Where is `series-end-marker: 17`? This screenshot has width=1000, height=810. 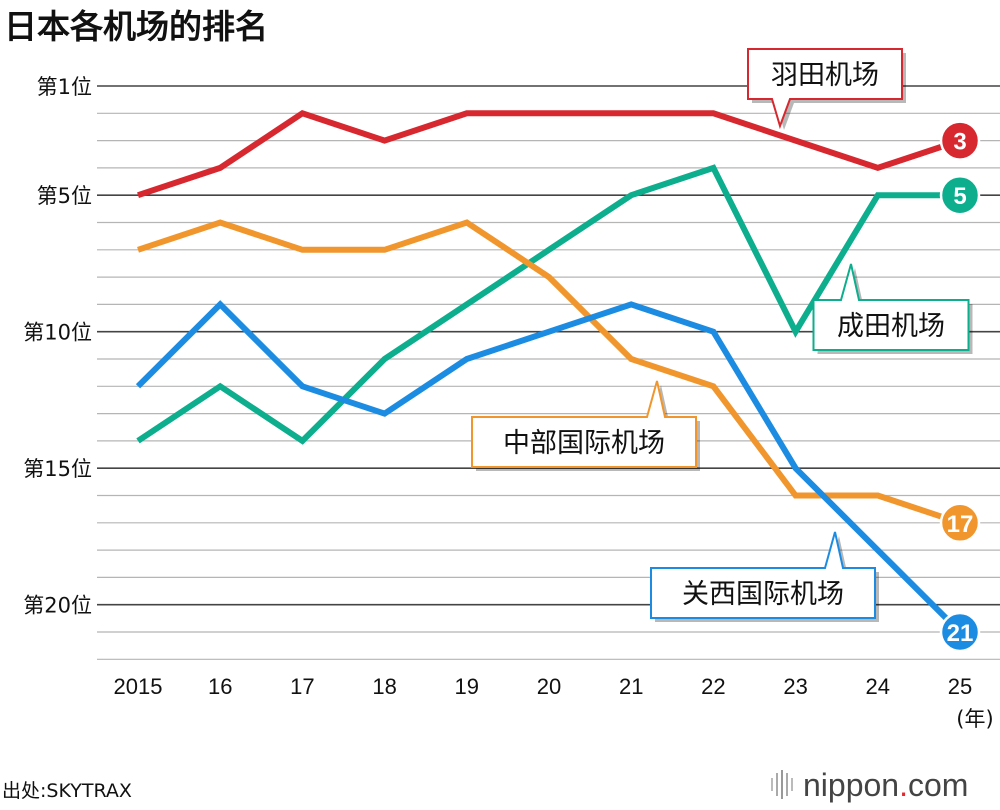 series-end-marker: 17 is located at coordinates (960, 523).